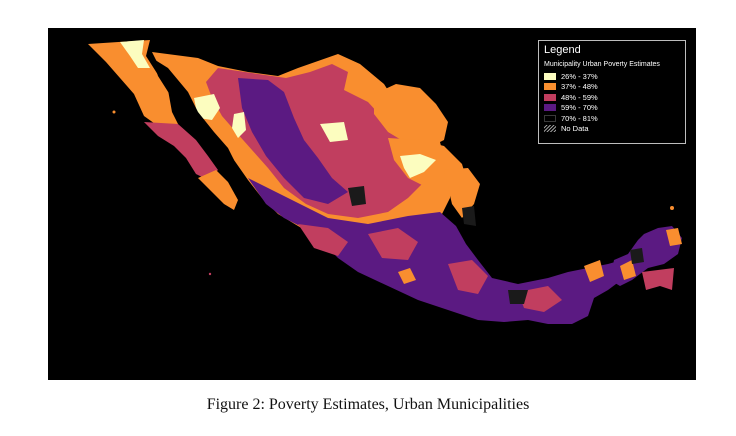 This screenshot has width=736, height=436. Describe the element at coordinates (550, 76) in the screenshot. I see `legend-swatch-light-yellow` at that location.